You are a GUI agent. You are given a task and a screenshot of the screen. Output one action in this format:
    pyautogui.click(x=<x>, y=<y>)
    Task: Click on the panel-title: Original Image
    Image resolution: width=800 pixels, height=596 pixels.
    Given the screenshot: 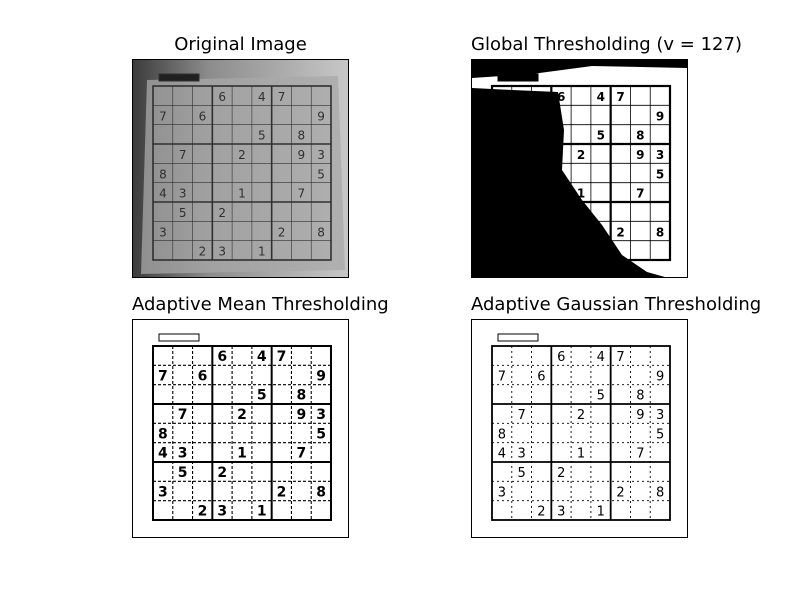 What is the action you would take?
    pyautogui.click(x=240, y=44)
    